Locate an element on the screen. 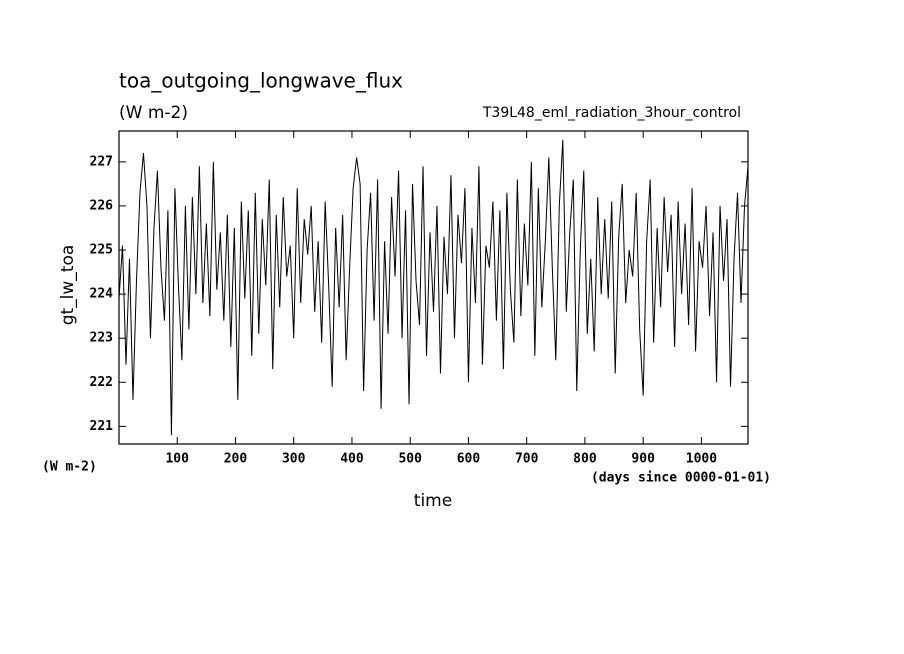 The height and width of the screenshot is (654, 904). y-units: (W m-2) is located at coordinates (69, 467).